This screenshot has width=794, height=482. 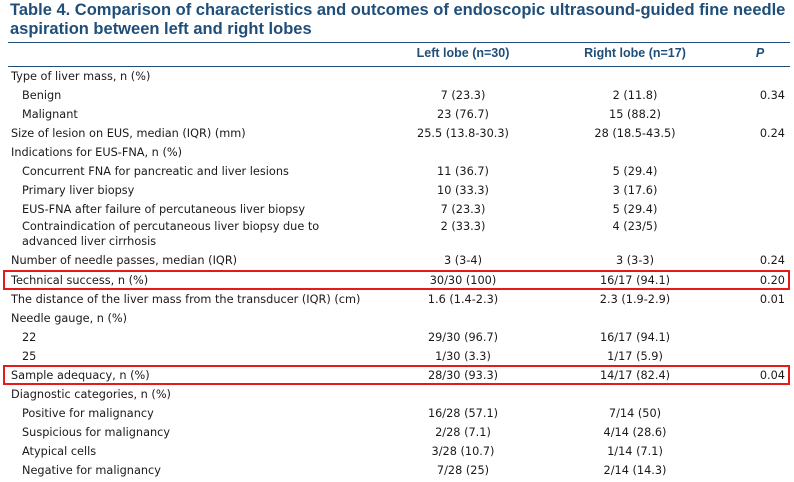 What do you see at coordinates (50, 114) in the screenshot?
I see `row-label: Malignant` at bounding box center [50, 114].